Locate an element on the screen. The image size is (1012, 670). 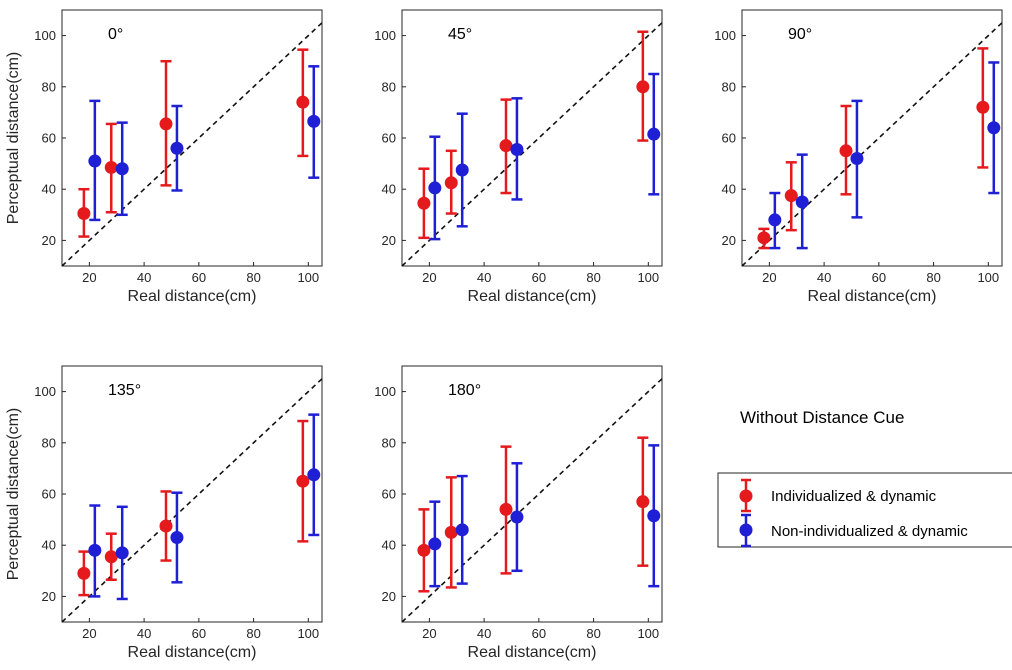
condition-title: Without Distance Cue is located at coordinates (822, 417).